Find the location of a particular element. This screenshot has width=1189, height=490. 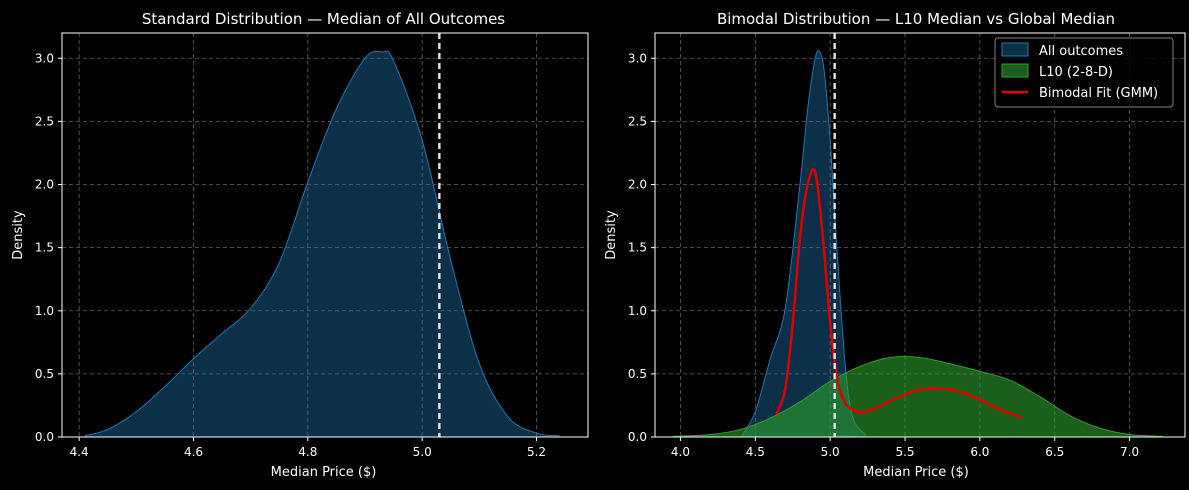

left-x-tick-label: 5.2 is located at coordinates (536, 452).